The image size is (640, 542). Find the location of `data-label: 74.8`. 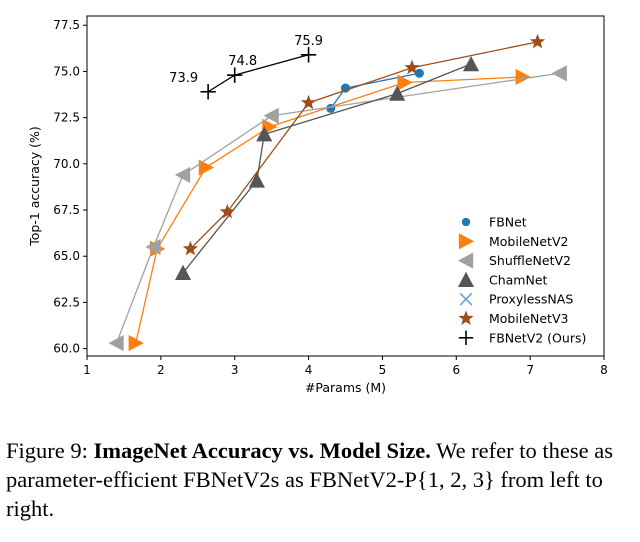

data-label: 74.8 is located at coordinates (242, 61).